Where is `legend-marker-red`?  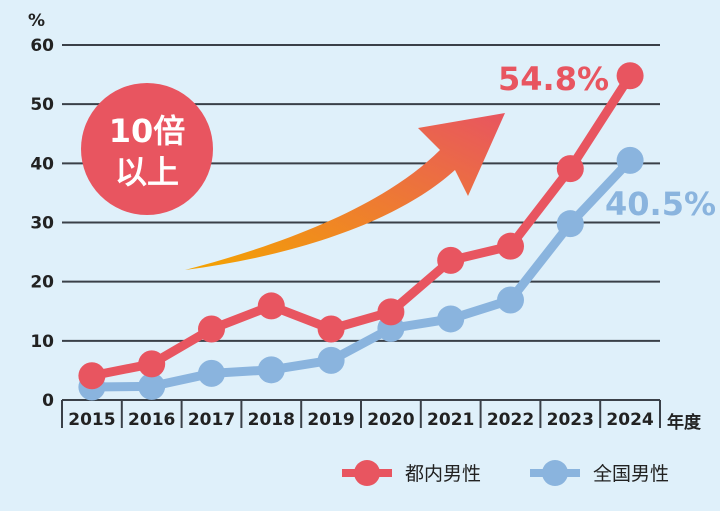 legend-marker-red is located at coordinates (367, 473).